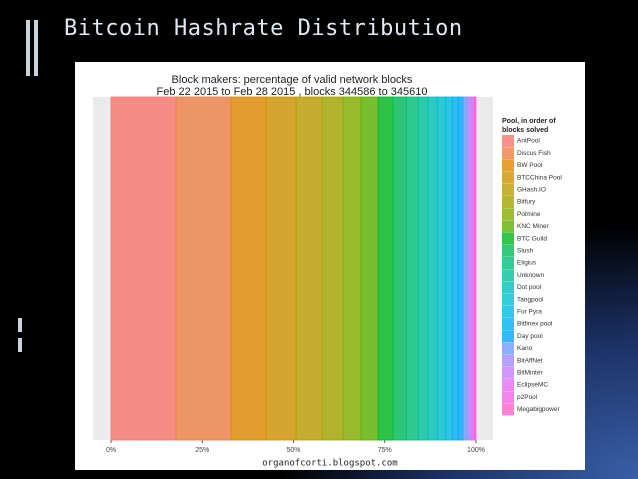 This screenshot has width=638, height=479. What do you see at coordinates (111, 450) in the screenshot?
I see `x-tick-label: 0%` at bounding box center [111, 450].